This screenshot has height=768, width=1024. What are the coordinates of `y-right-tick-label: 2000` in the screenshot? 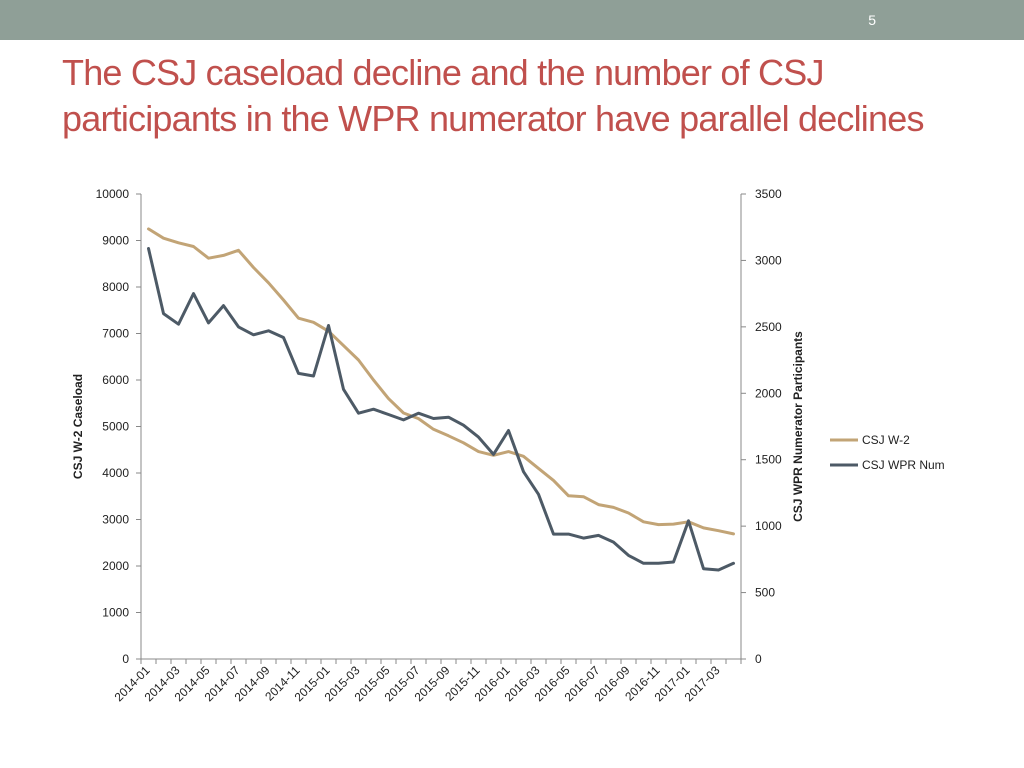 It's located at (768, 393).